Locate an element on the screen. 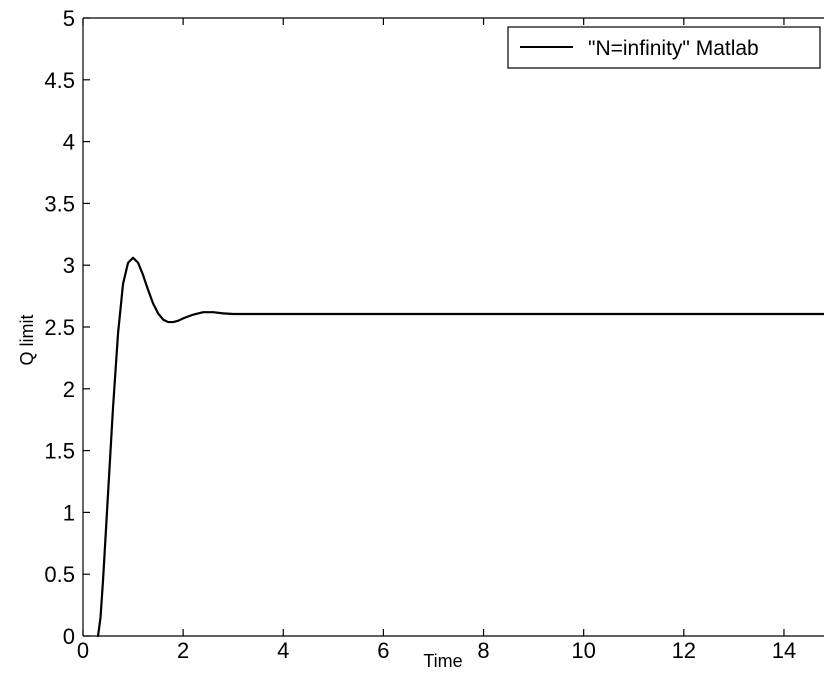 This screenshot has height=675, width=824. y-tick-label: 0 is located at coordinates (69, 636).